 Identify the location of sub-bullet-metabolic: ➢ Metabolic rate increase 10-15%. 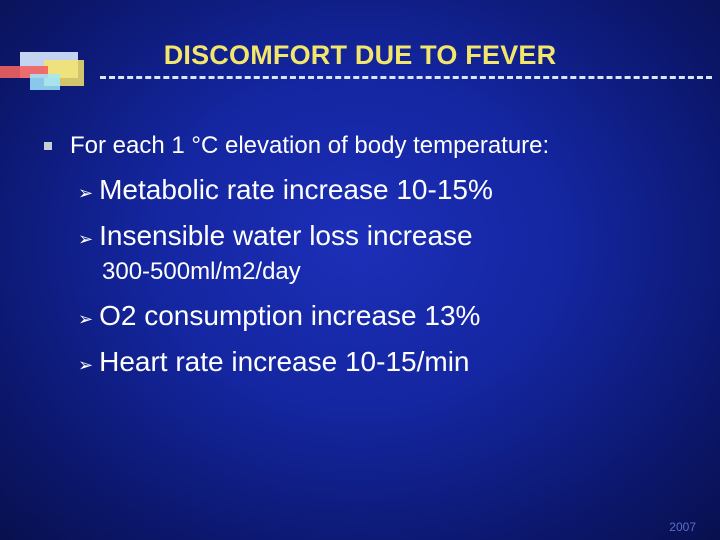
(285, 190).